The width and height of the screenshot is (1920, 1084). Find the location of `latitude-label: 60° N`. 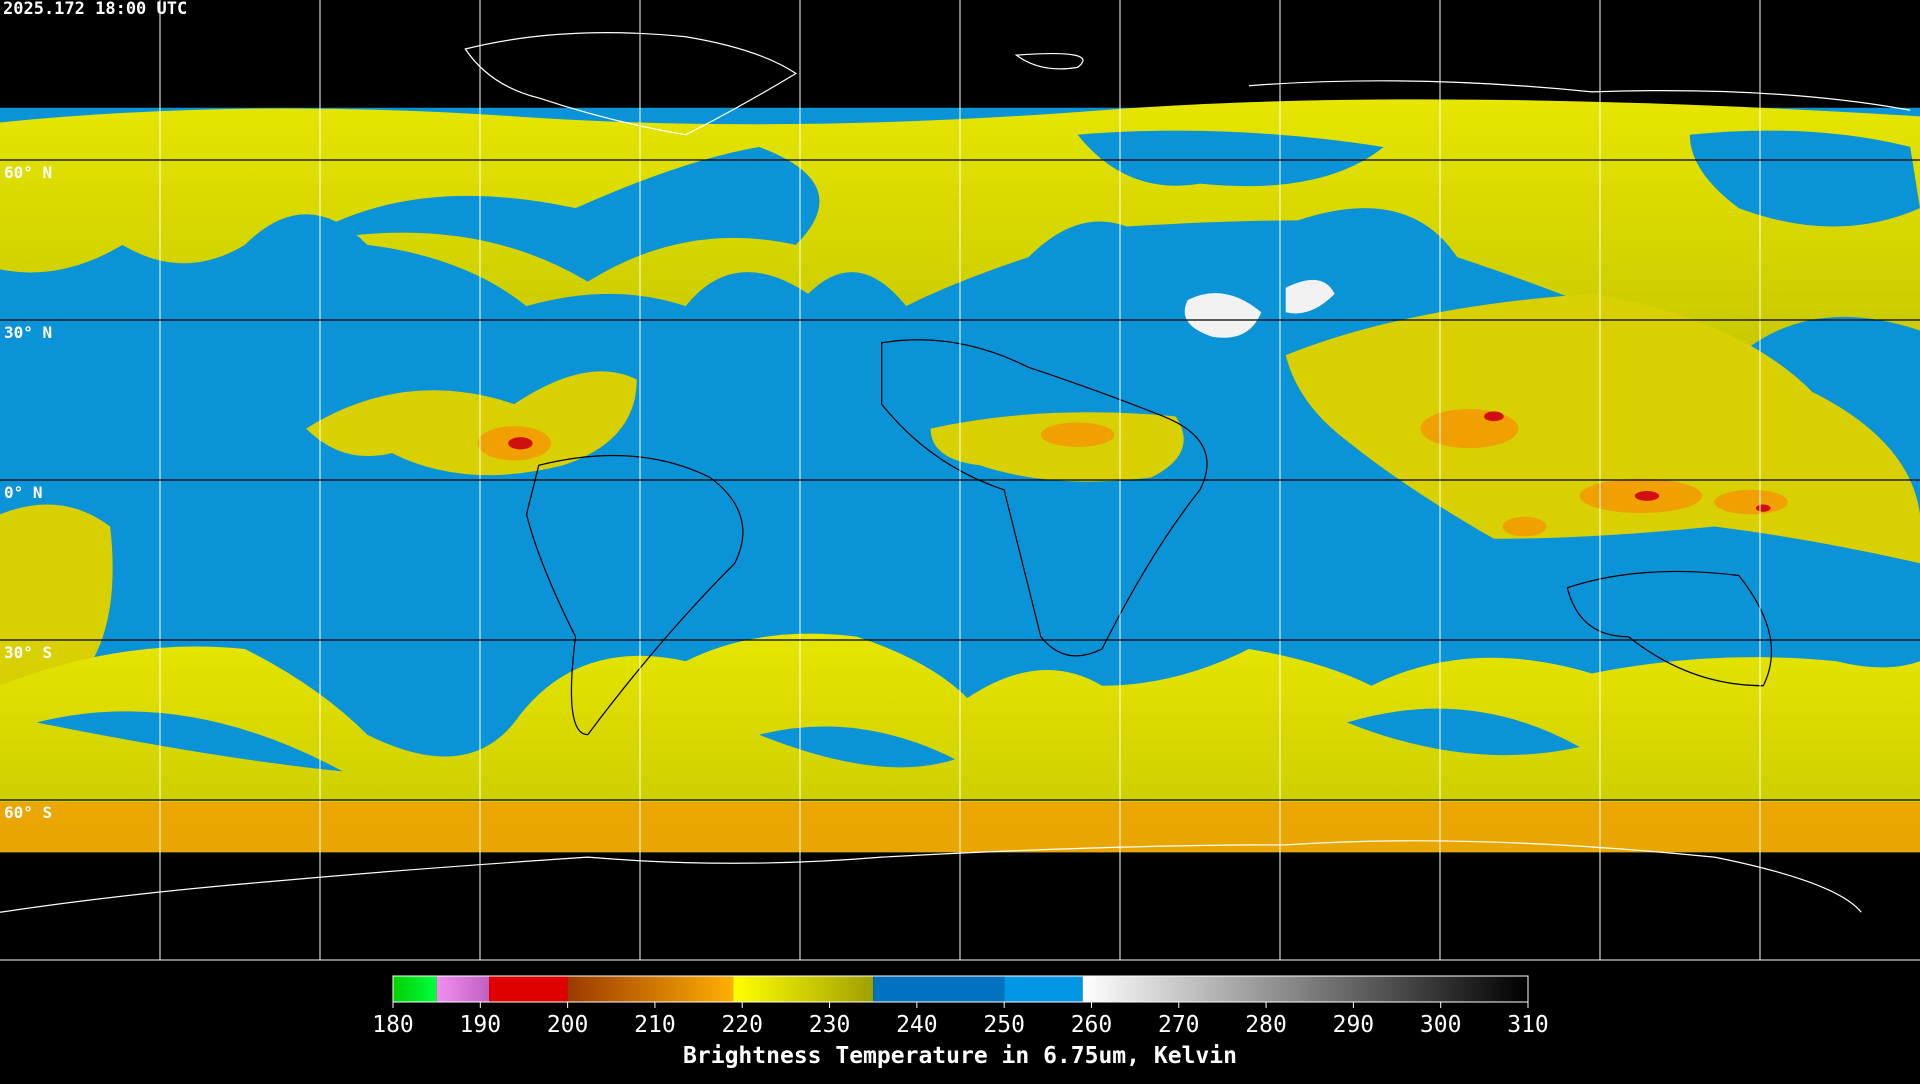

latitude-label: 60° N is located at coordinates (28, 172).